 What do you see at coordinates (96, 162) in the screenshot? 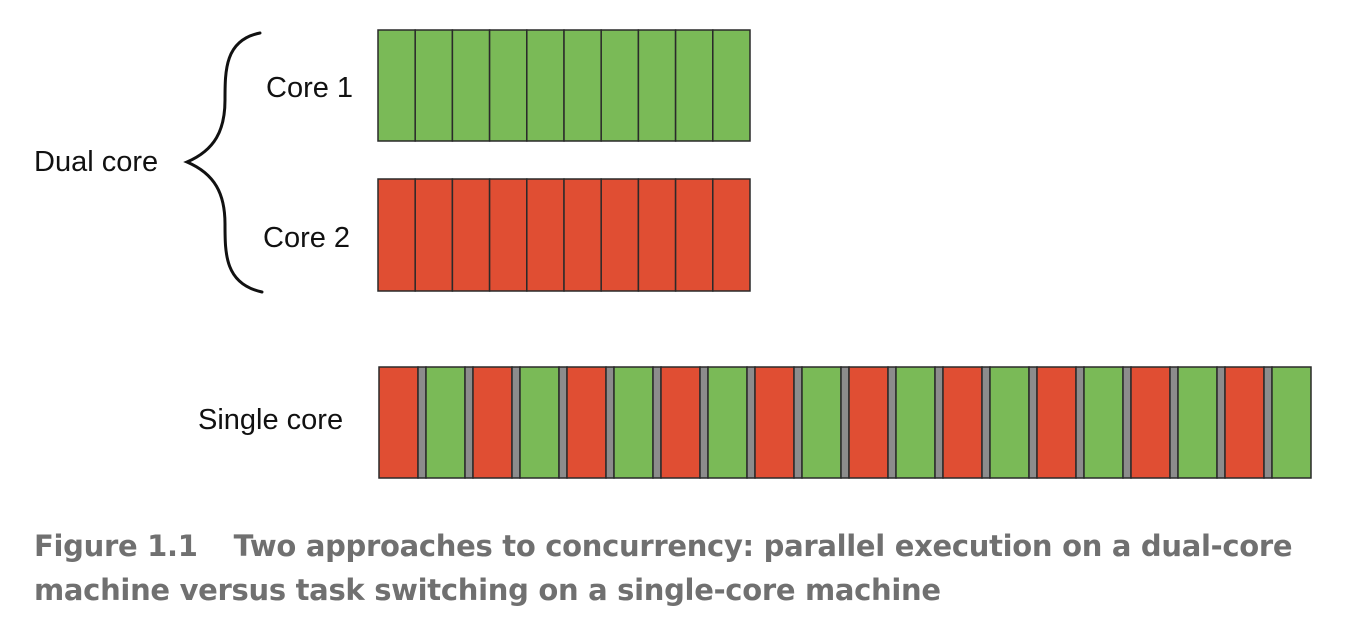
I see `dual-core-label: Dual core` at bounding box center [96, 162].